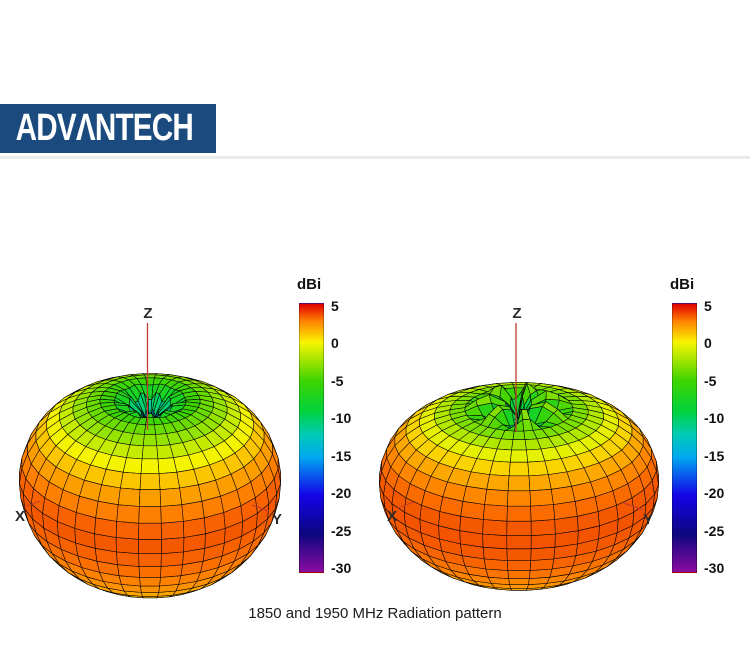  I want to click on surface-mesh-1850-mhz, so click(150, 486).